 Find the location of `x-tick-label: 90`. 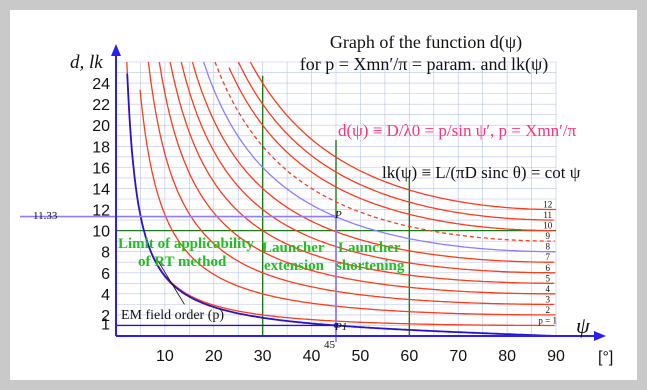

x-tick-label: 90 is located at coordinates (556, 356).